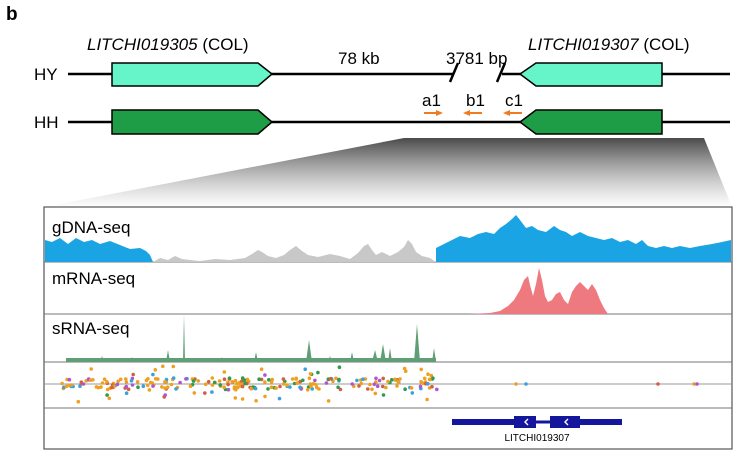 The width and height of the screenshot is (741, 471). Describe the element at coordinates (433, 113) in the screenshot. I see `primer-arrow-a1` at that location.